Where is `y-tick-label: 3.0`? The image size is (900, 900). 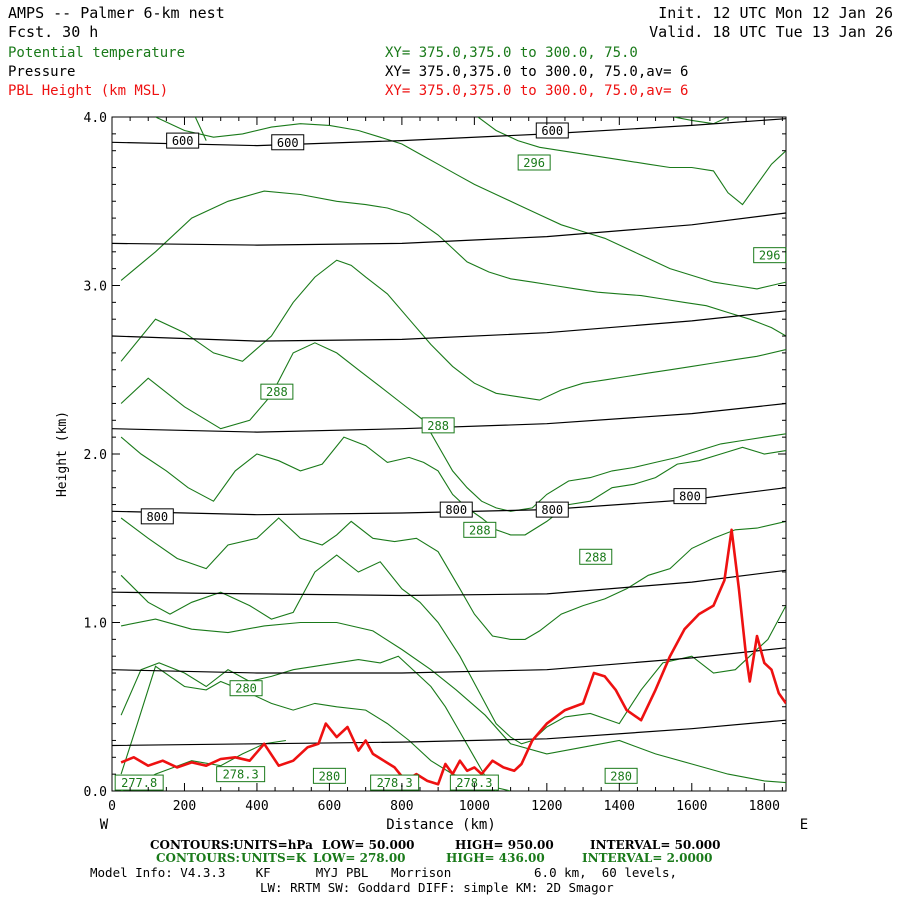
y-tick-label: 3.0 is located at coordinates (95, 287).